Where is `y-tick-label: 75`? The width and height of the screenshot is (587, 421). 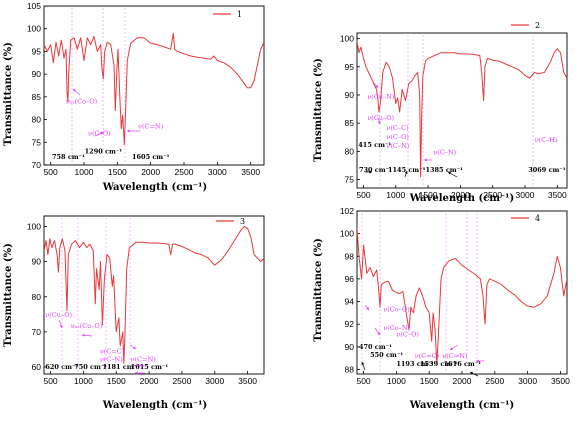 y-tick-label: 75 is located at coordinates (350, 180).